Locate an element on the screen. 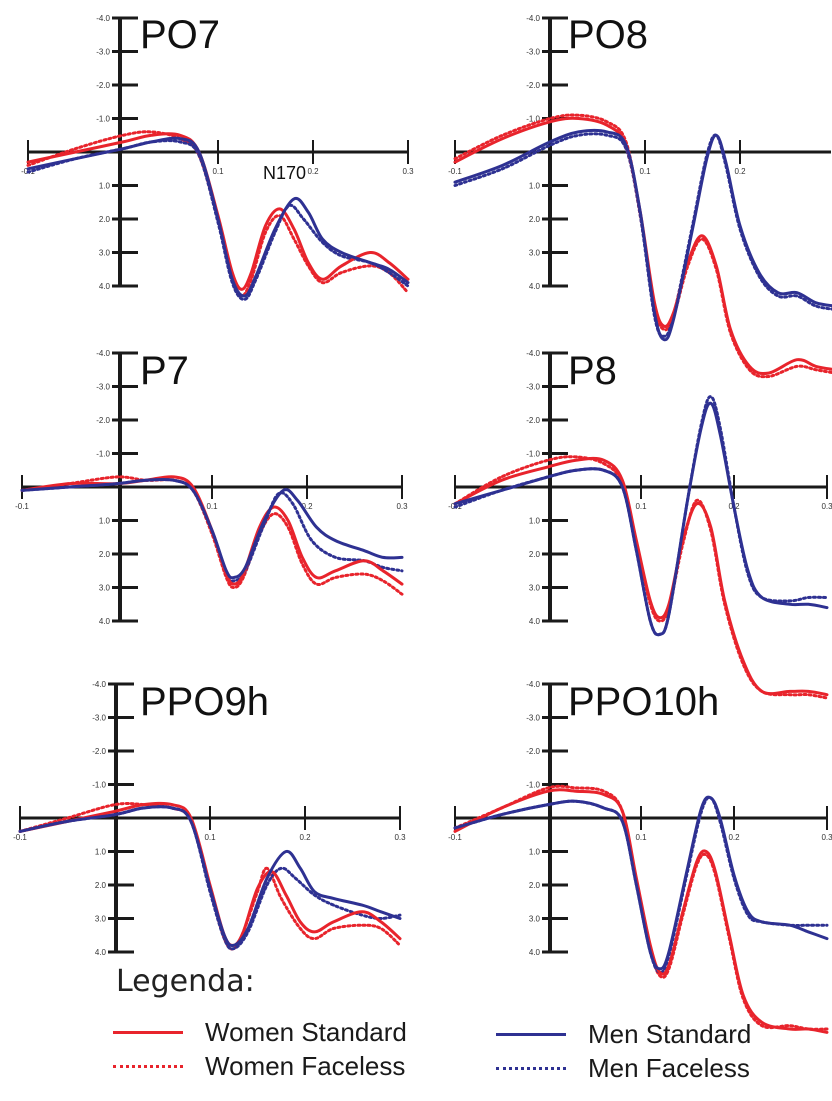 The width and height of the screenshot is (832, 1101). series-line-men-faceless is located at coordinates (641, 516).